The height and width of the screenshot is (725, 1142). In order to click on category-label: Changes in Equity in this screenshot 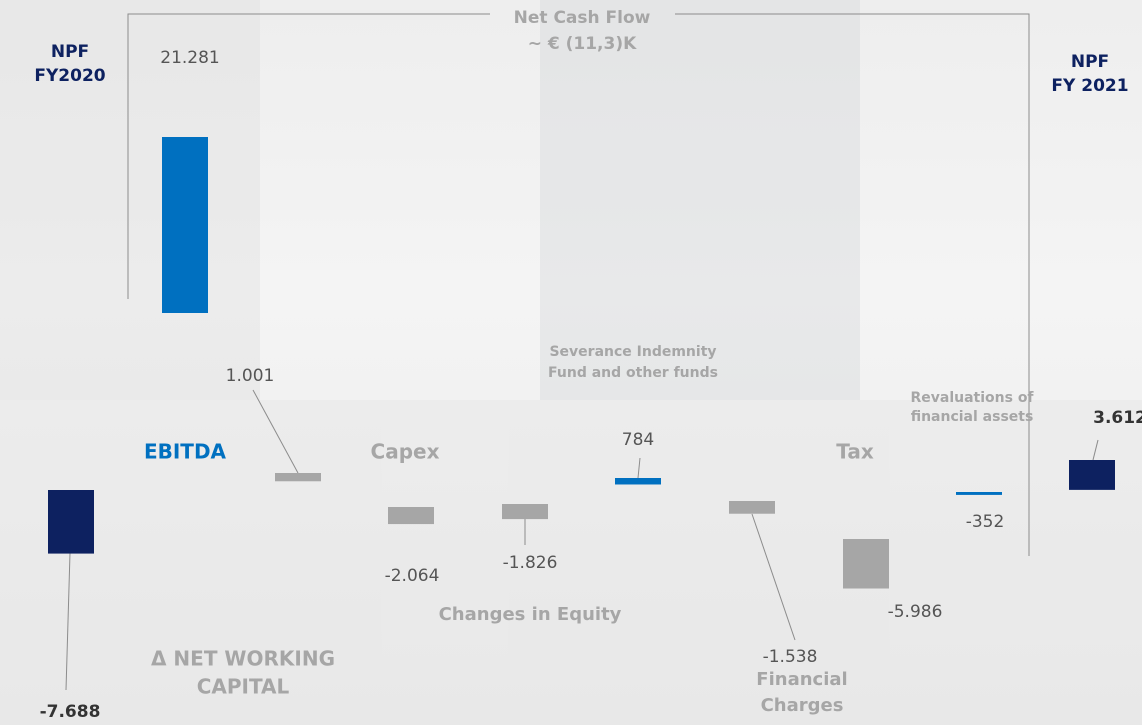, I will do `click(530, 614)`.